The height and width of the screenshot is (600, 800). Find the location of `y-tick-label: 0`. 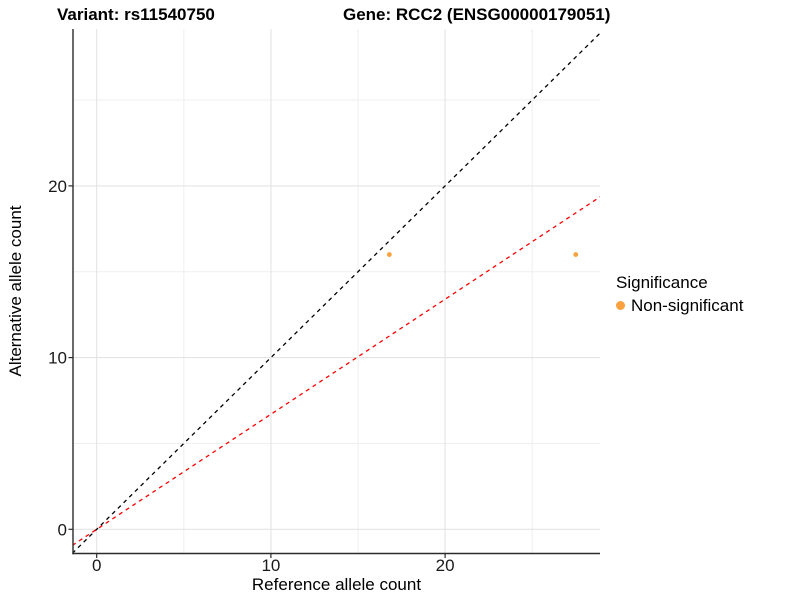

y-tick-label: 0 is located at coordinates (62, 529).